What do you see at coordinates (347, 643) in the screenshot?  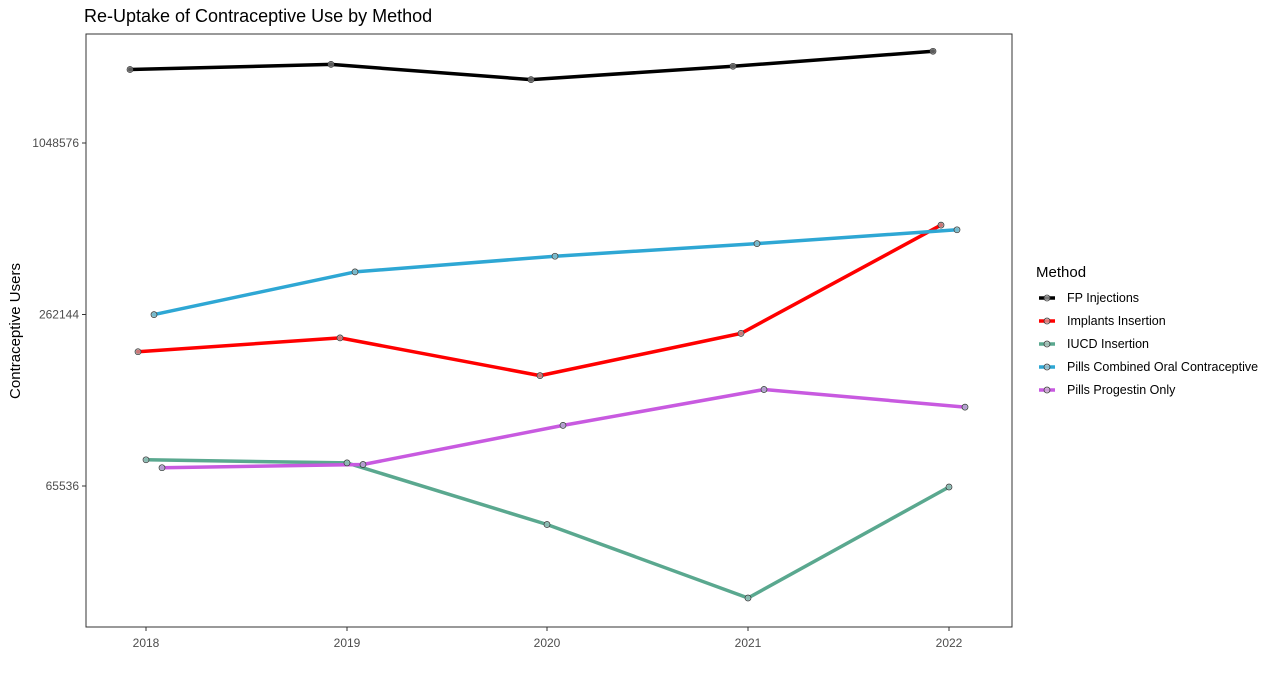 I see `x-tick-label: 2019` at bounding box center [347, 643].